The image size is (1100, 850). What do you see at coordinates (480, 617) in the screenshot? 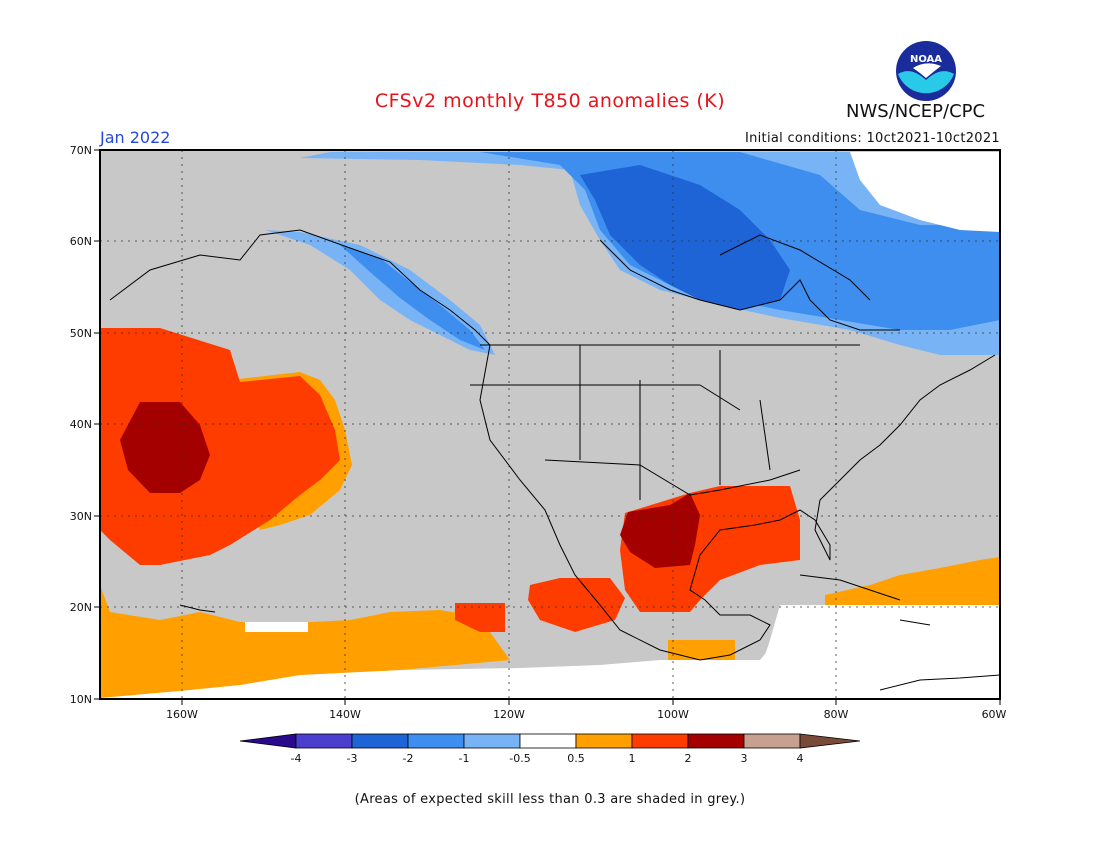
I see `tropical-red` at bounding box center [480, 617].